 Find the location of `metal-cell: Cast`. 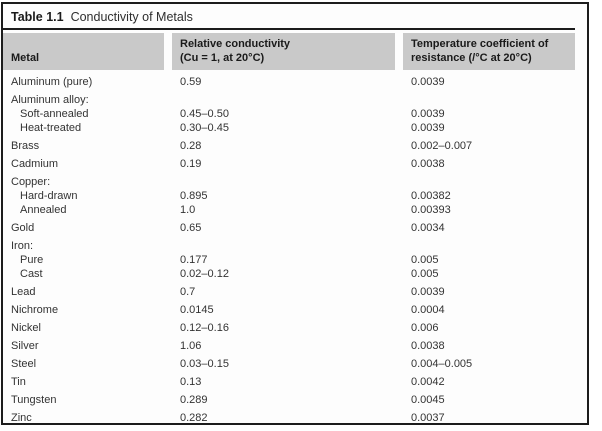

metal-cell: Cast is located at coordinates (31, 274).